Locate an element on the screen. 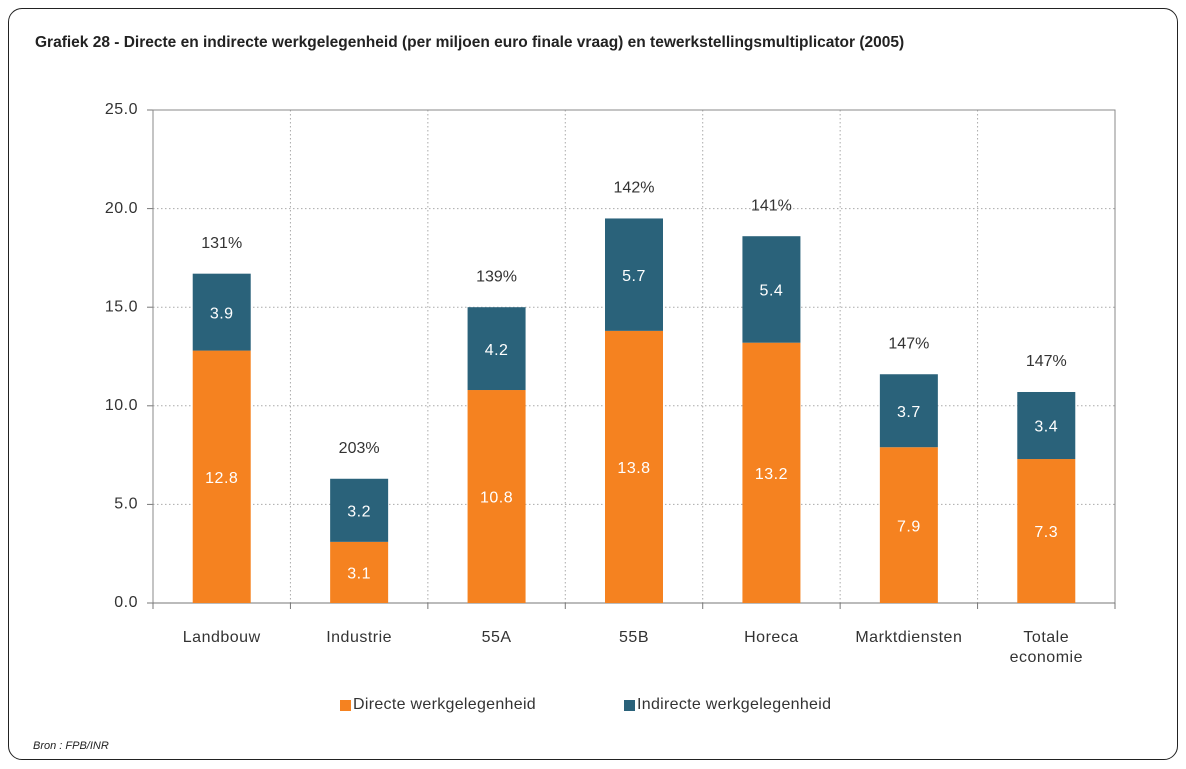 The width and height of the screenshot is (1186, 769). x-tick-text: Totale economie is located at coordinates (1046, 647).